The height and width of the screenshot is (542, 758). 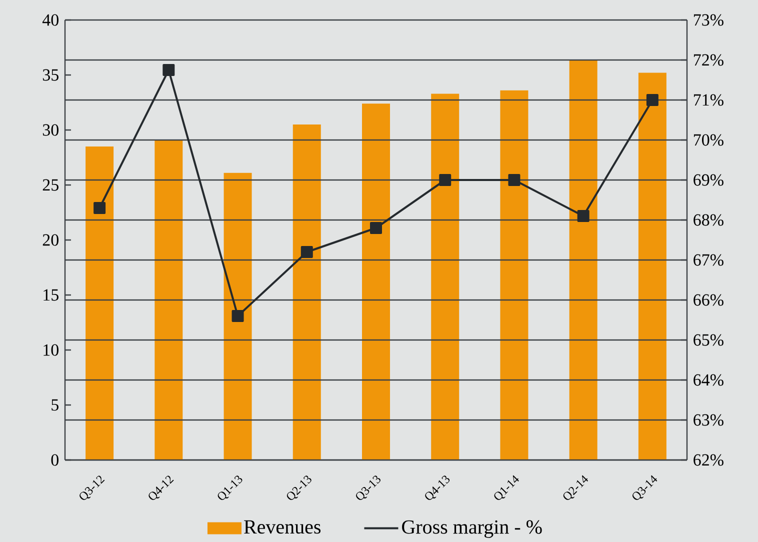 What do you see at coordinates (709, 460) in the screenshot?
I see `y2-tick-label: 62%` at bounding box center [709, 460].